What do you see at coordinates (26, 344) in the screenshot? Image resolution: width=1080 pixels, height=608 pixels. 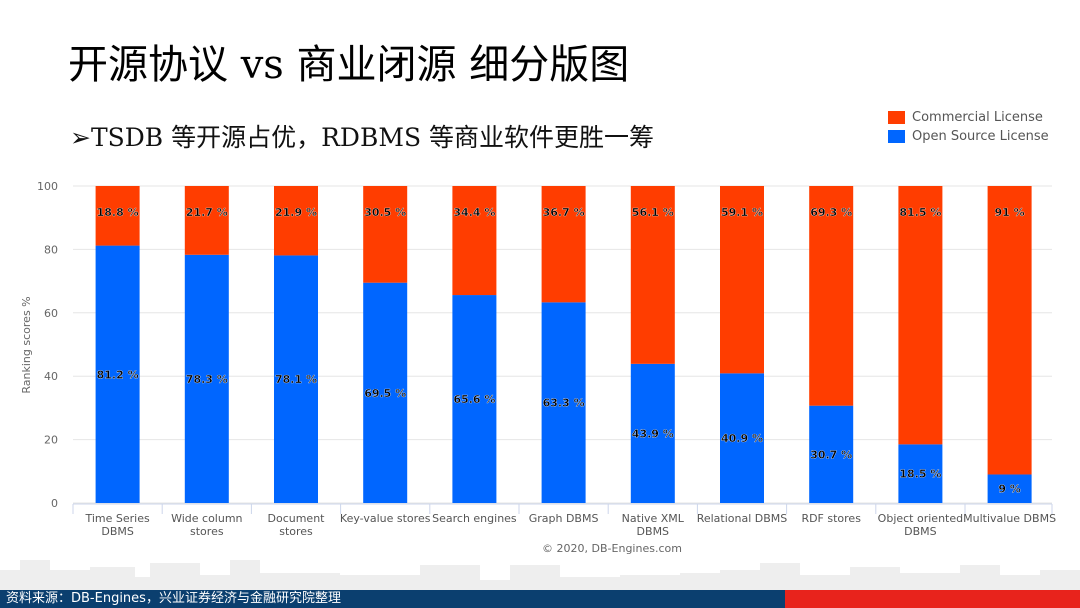 I see `y-axis-title: Ranking scores %` at bounding box center [26, 344].